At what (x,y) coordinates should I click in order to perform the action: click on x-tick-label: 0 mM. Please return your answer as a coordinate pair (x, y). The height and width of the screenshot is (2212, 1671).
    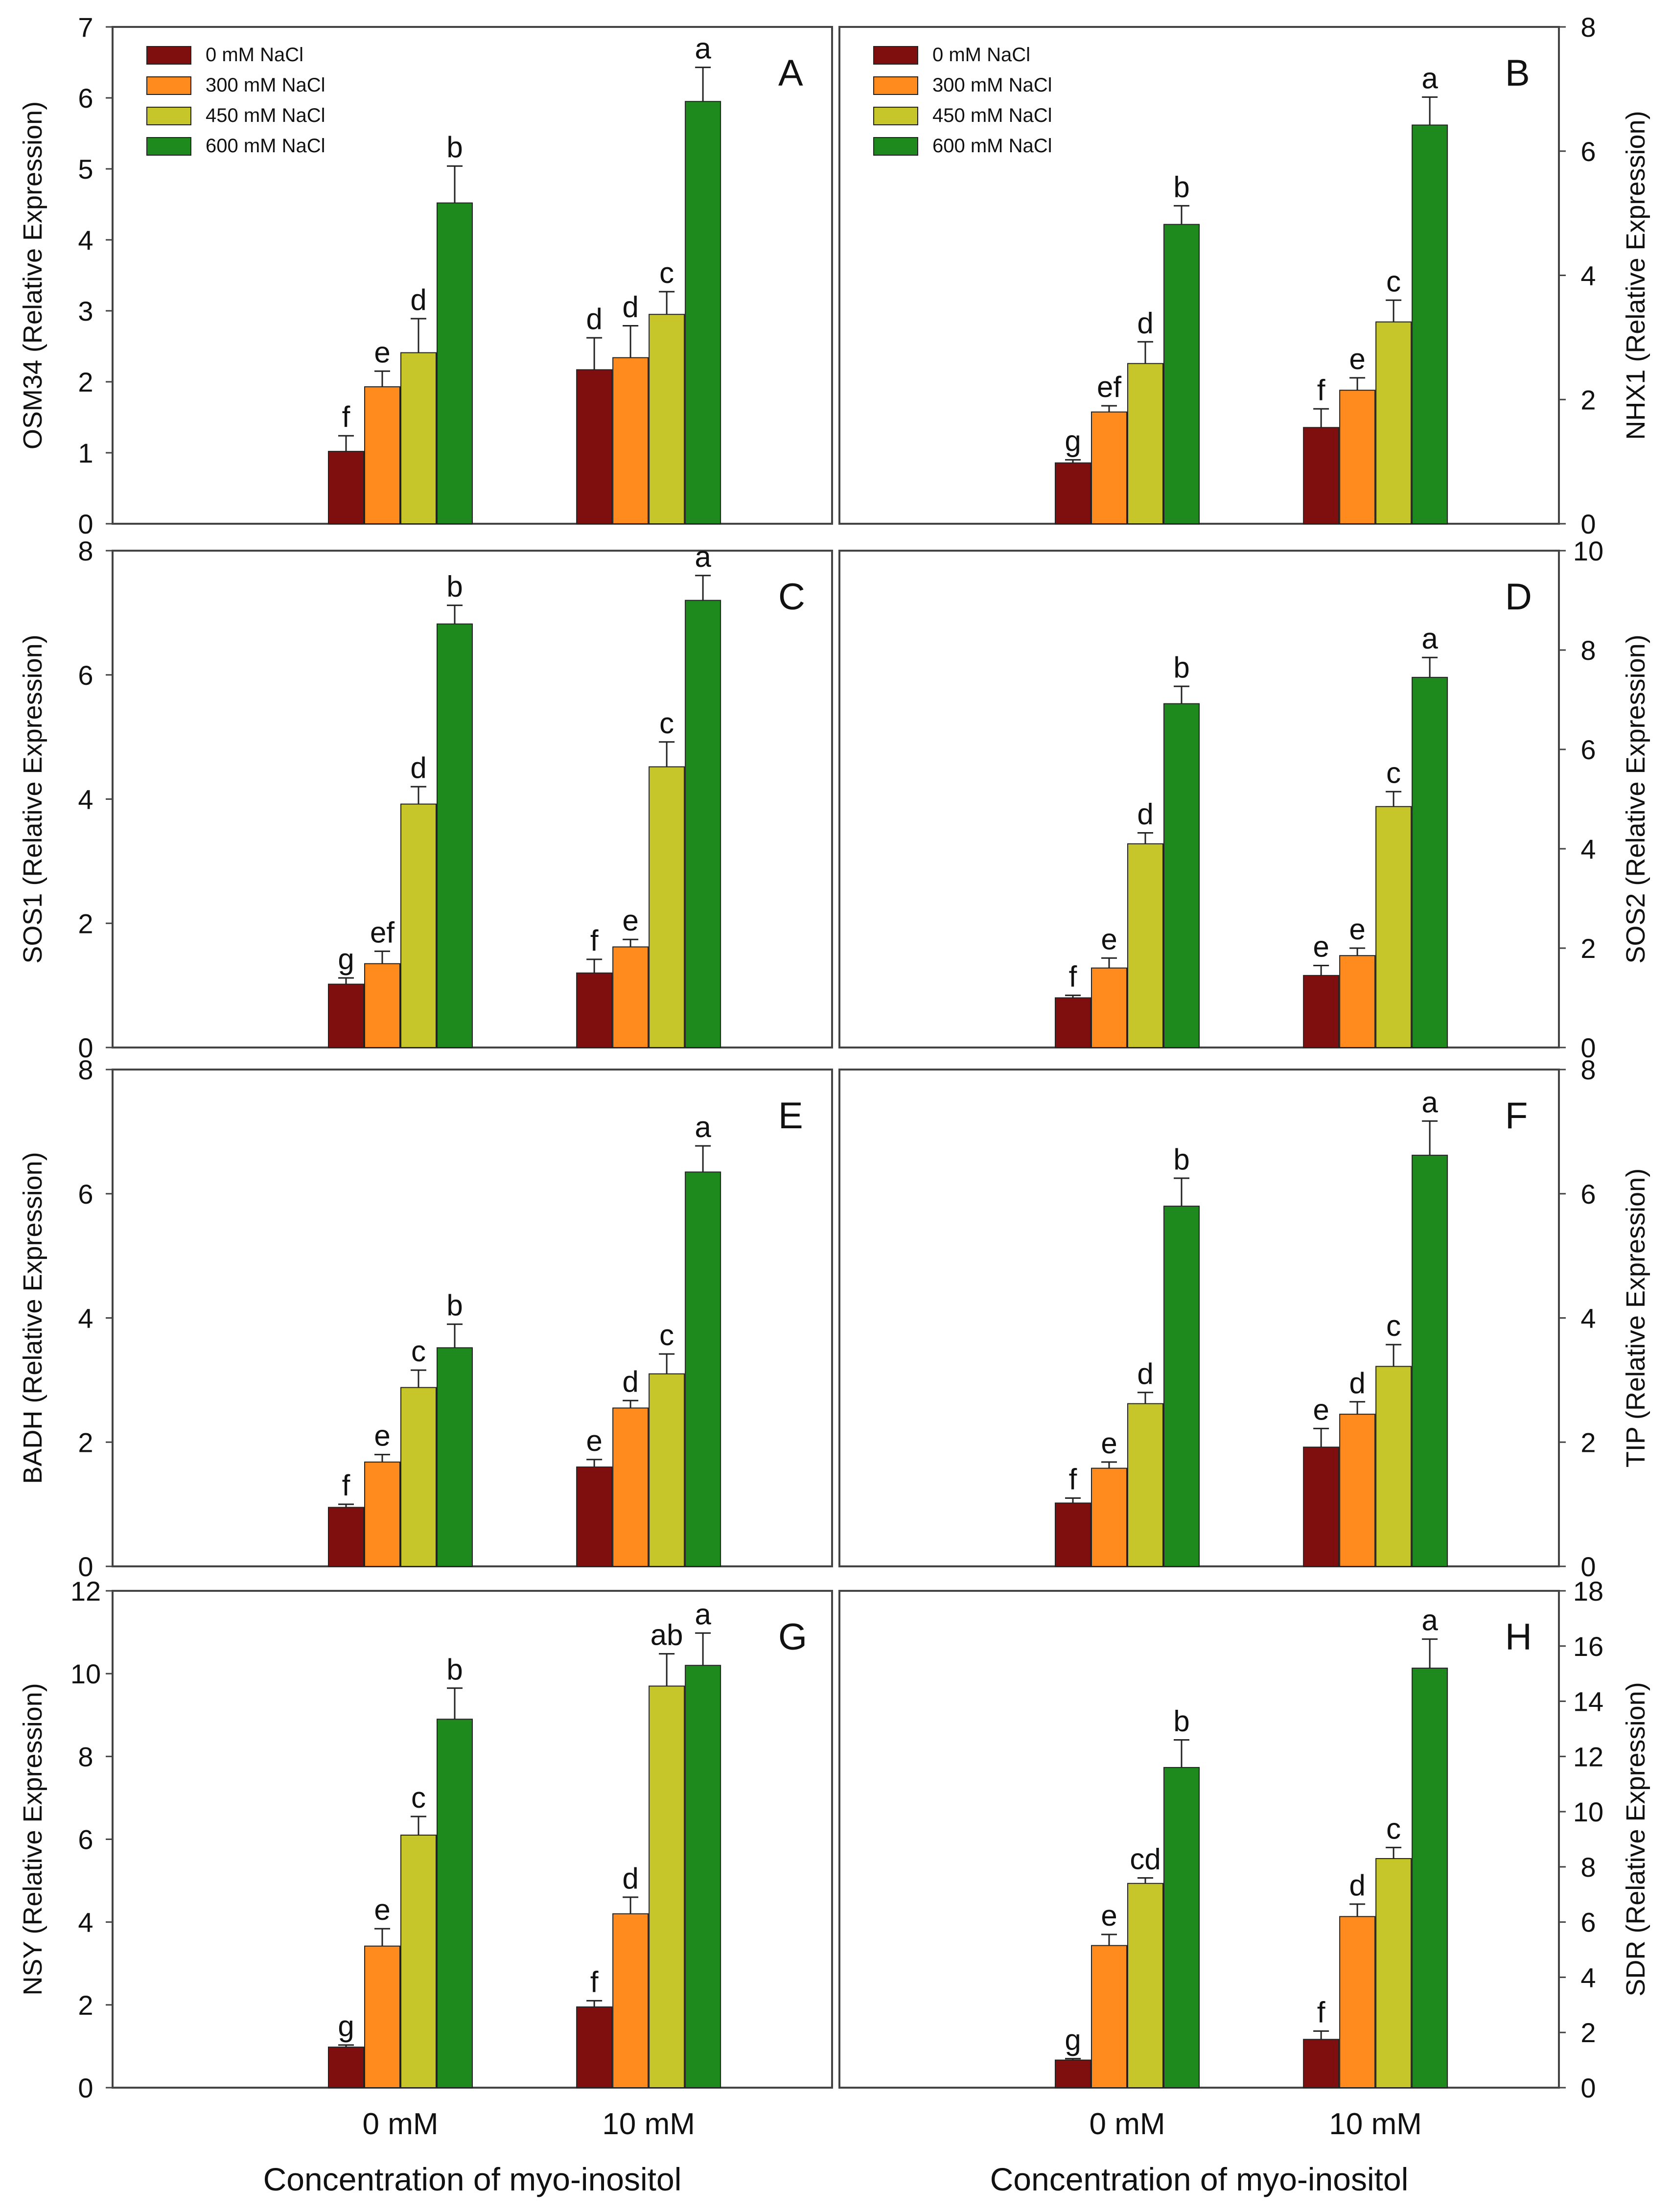
    Looking at the image, I should click on (401, 2124).